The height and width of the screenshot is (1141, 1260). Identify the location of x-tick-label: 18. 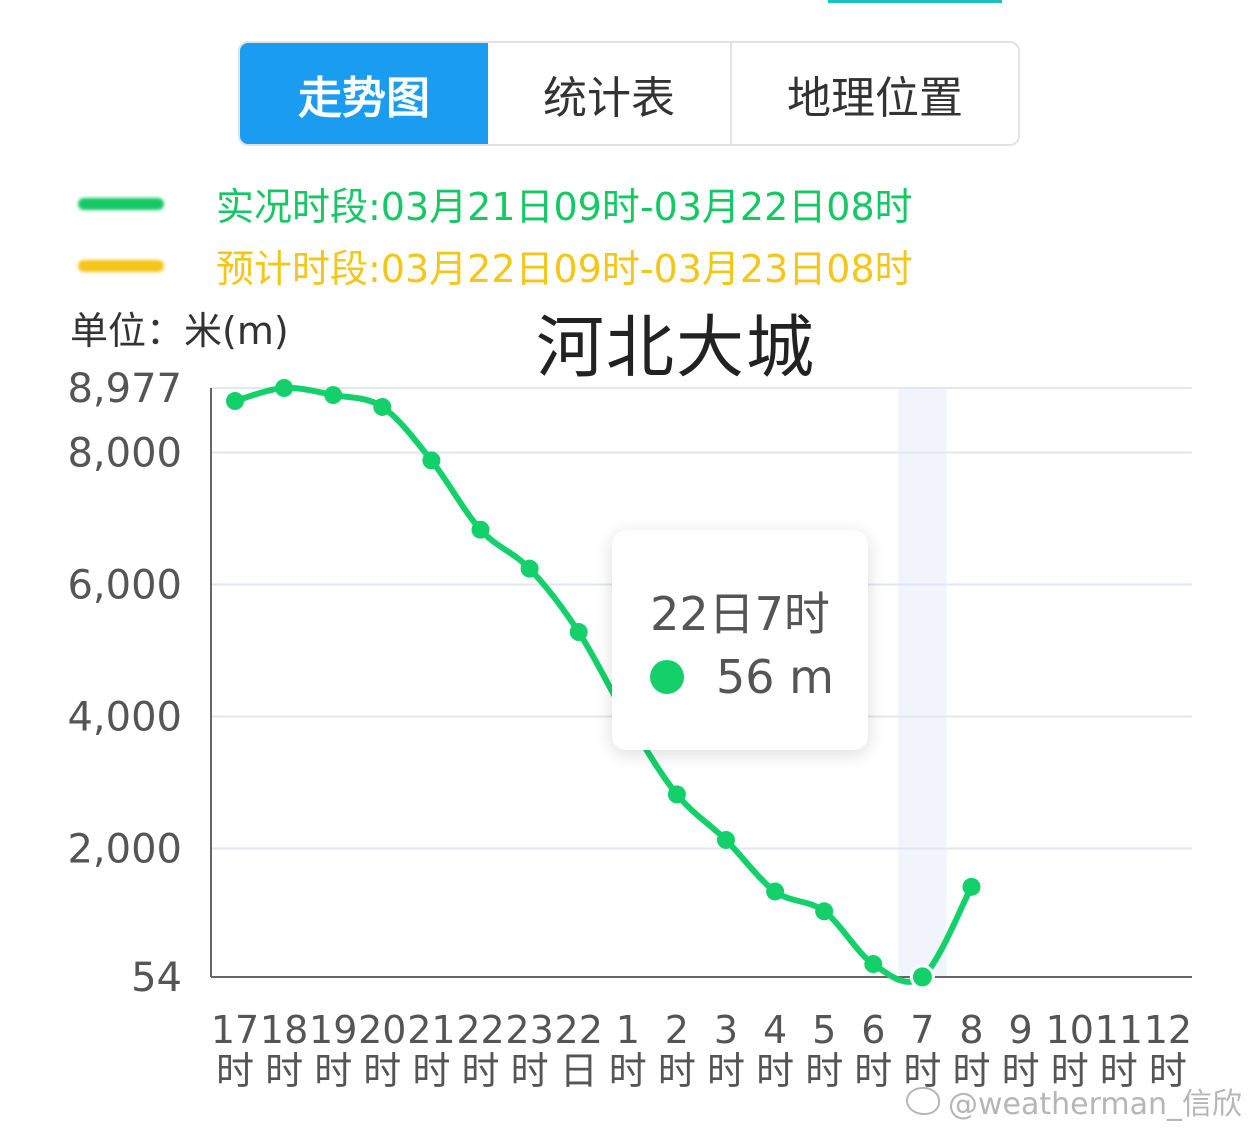
(284, 1030).